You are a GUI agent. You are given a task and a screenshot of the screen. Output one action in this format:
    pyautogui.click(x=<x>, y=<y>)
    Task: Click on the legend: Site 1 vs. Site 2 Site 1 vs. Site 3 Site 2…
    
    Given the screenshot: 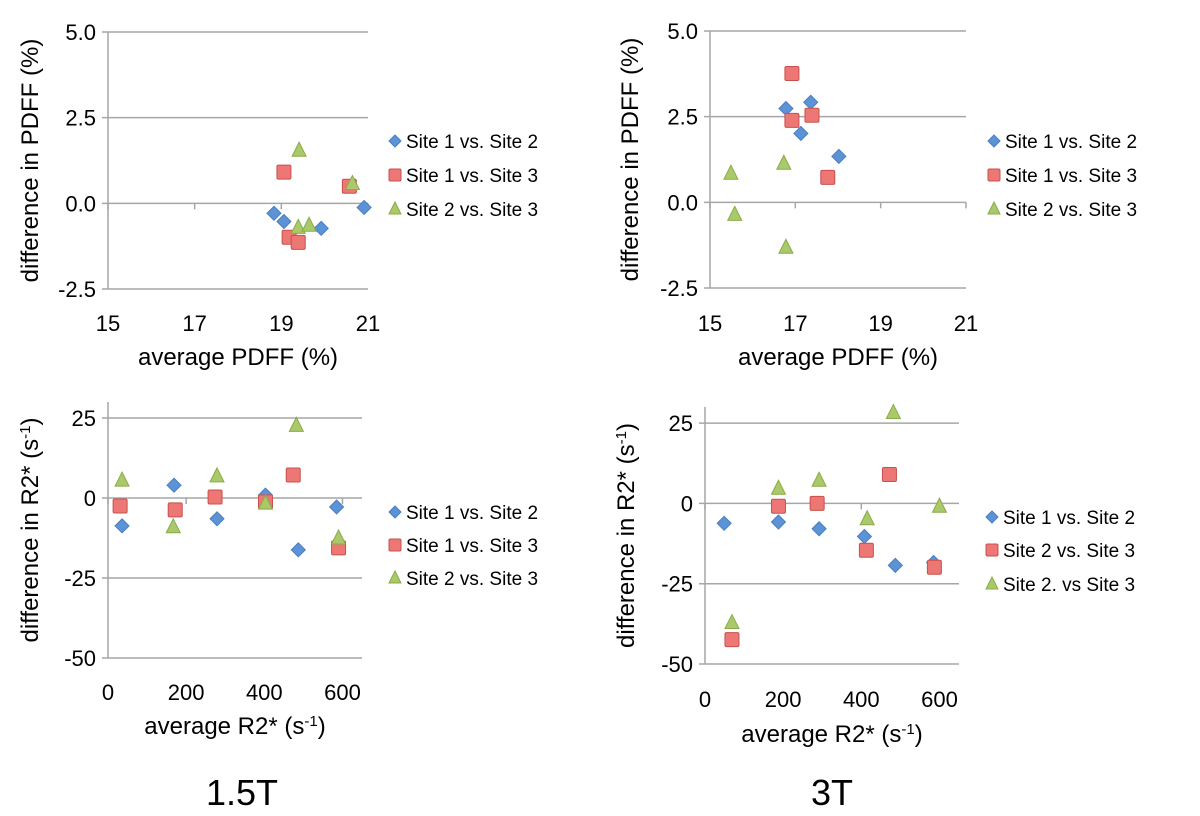 What is the action you would take?
    pyautogui.click(x=463, y=546)
    